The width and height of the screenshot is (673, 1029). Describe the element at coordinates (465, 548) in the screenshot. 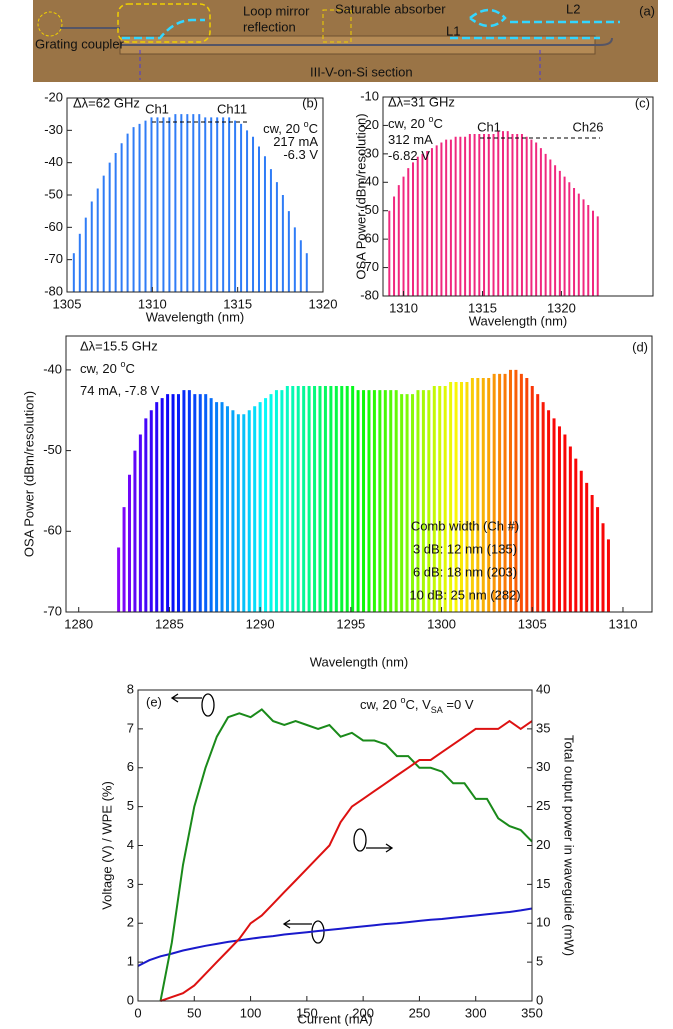

I see `comb-width-note: 3 dB: 12 nm (135)` at that location.